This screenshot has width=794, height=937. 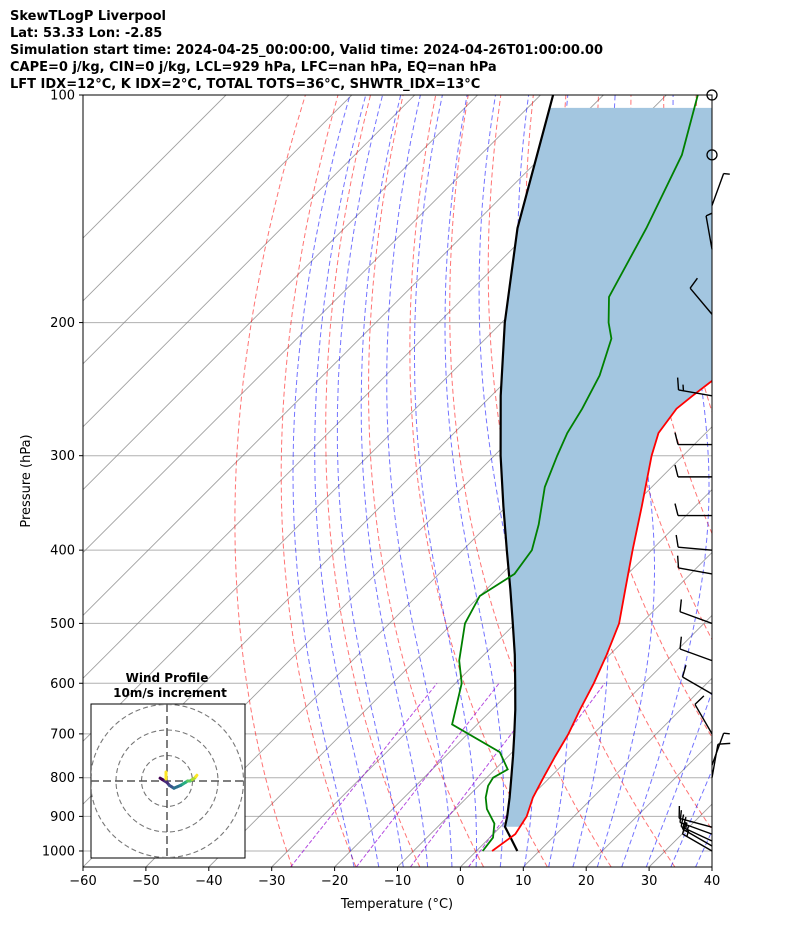 What do you see at coordinates (334, 881) in the screenshot?
I see `x-tick-label: −20` at bounding box center [334, 881].